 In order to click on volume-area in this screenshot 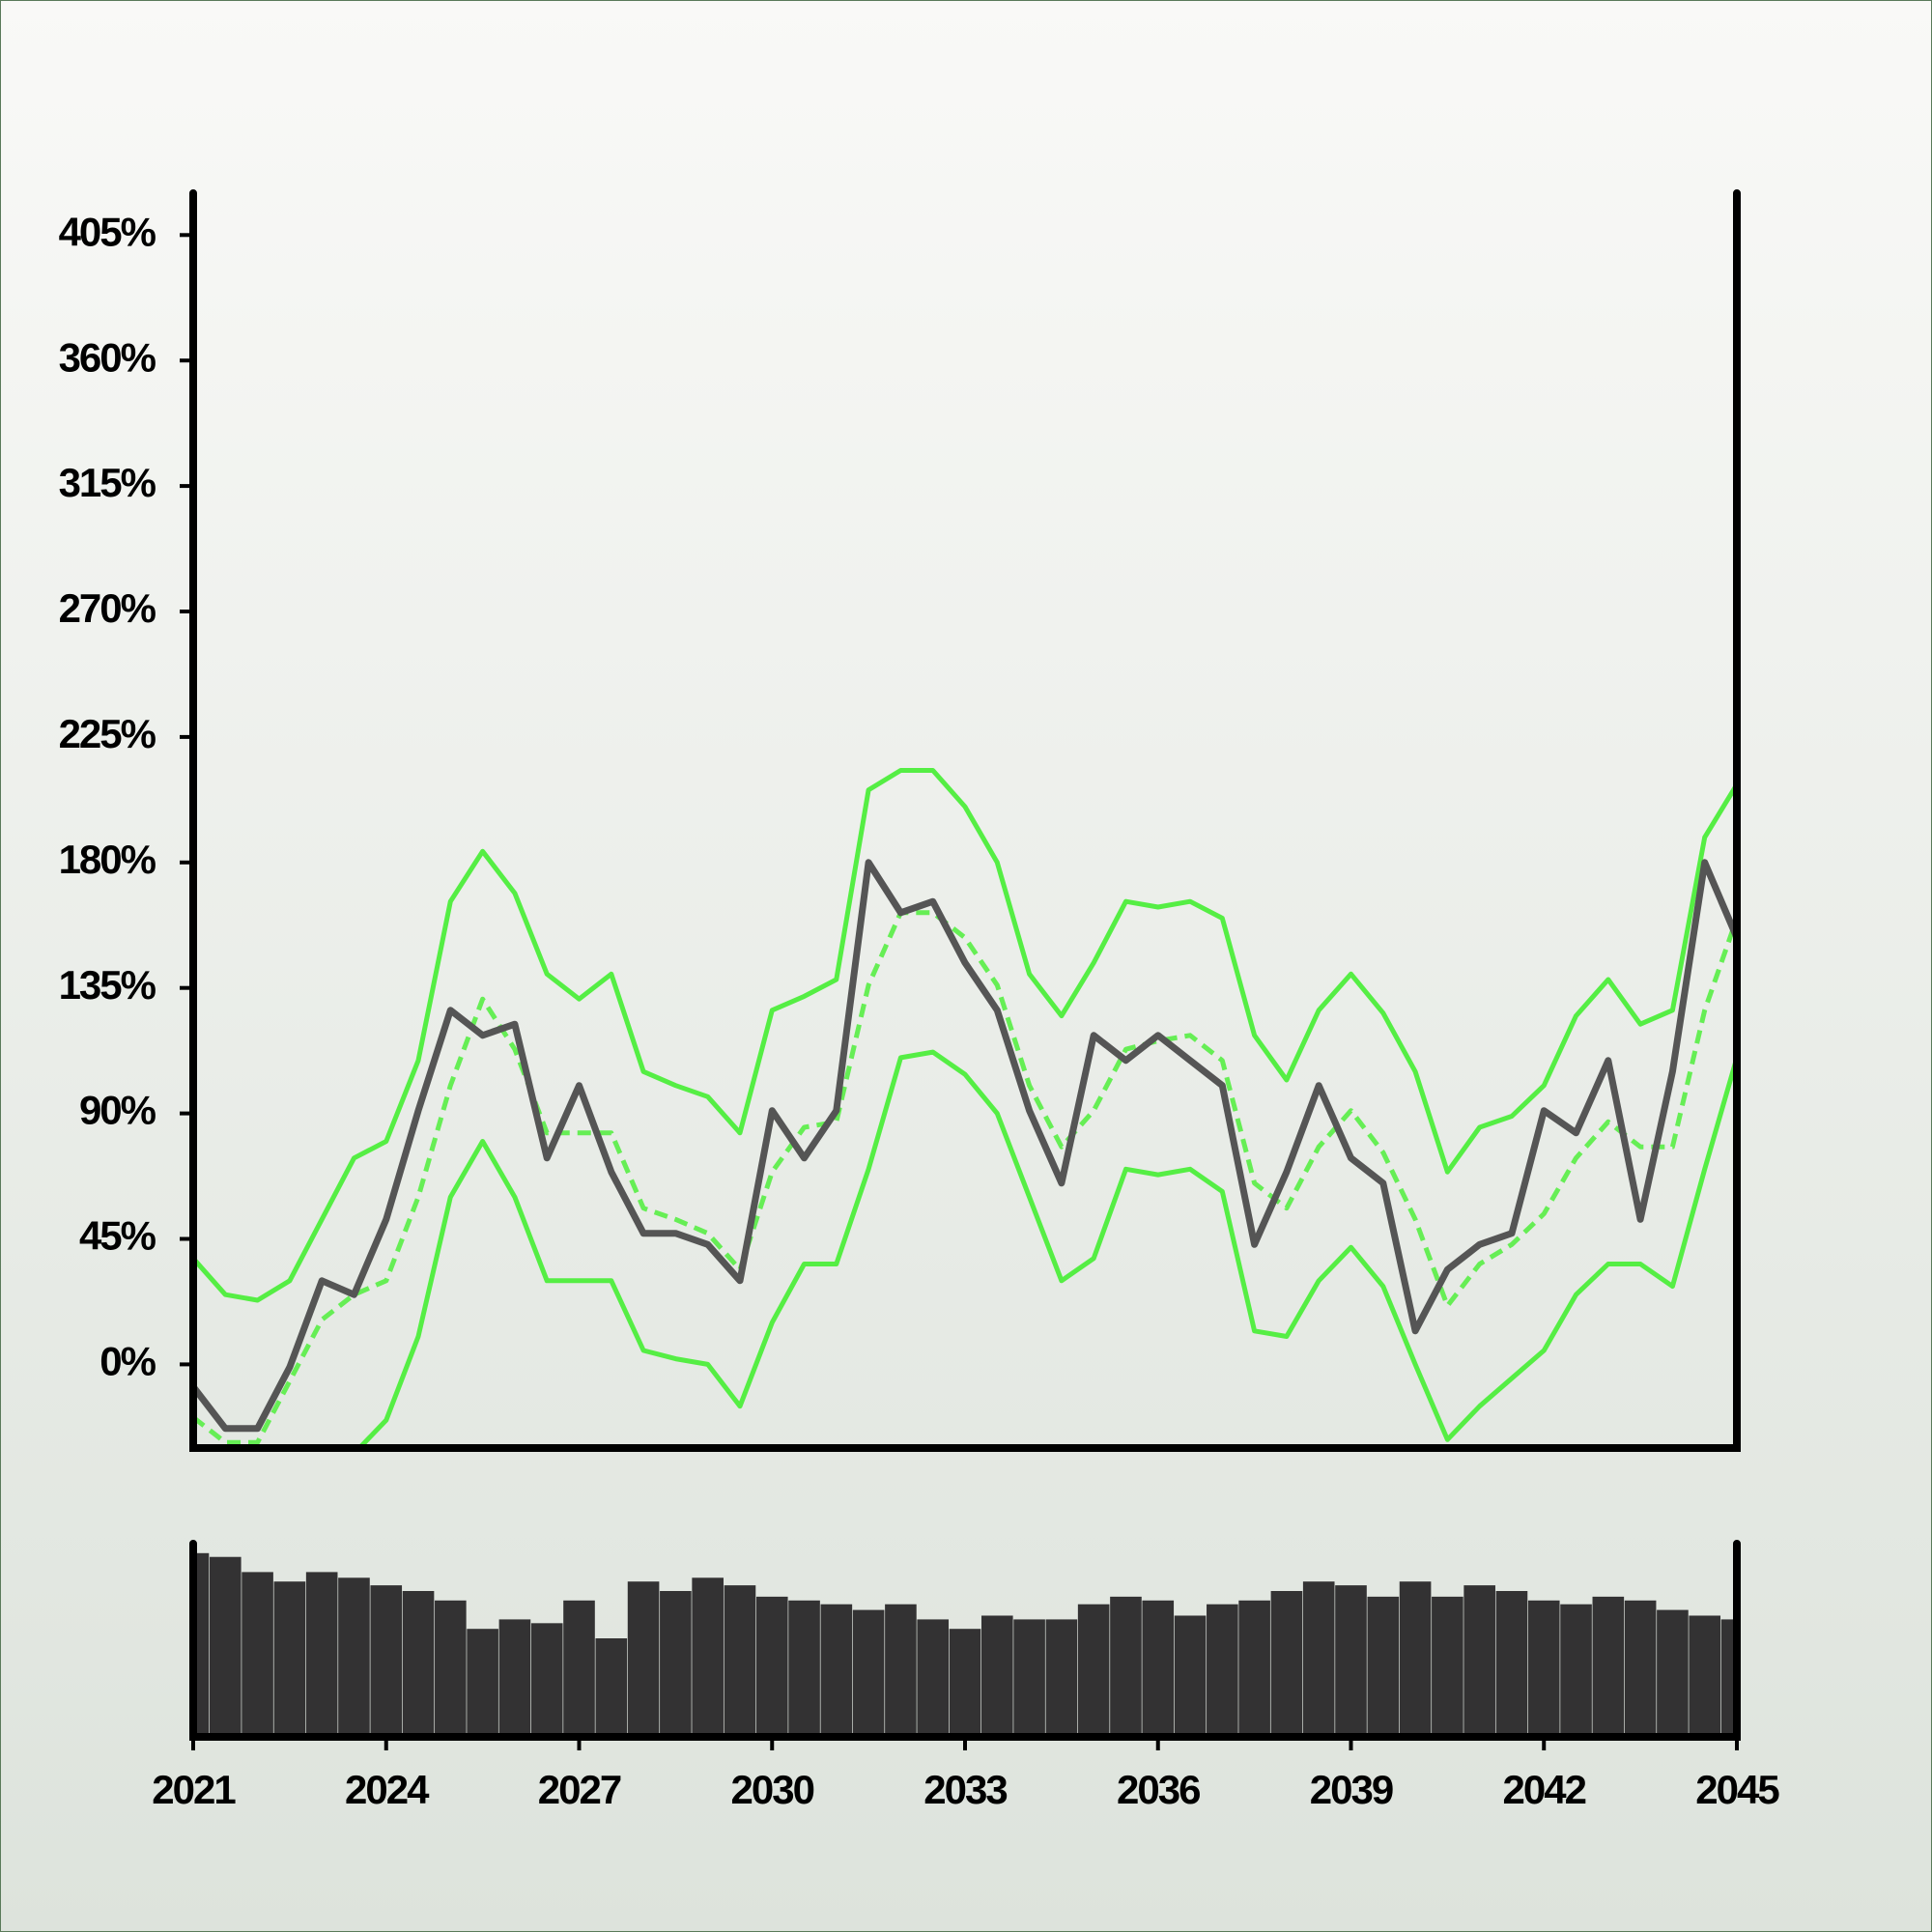, I will do `click(965, 1642)`.